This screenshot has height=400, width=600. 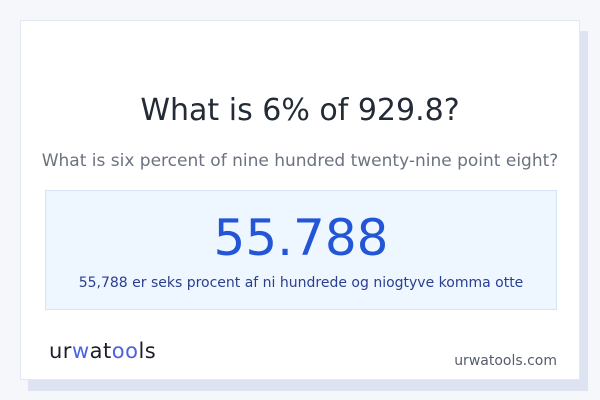 What do you see at coordinates (103, 351) in the screenshot?
I see `urwatools-logo: urwatools` at bounding box center [103, 351].